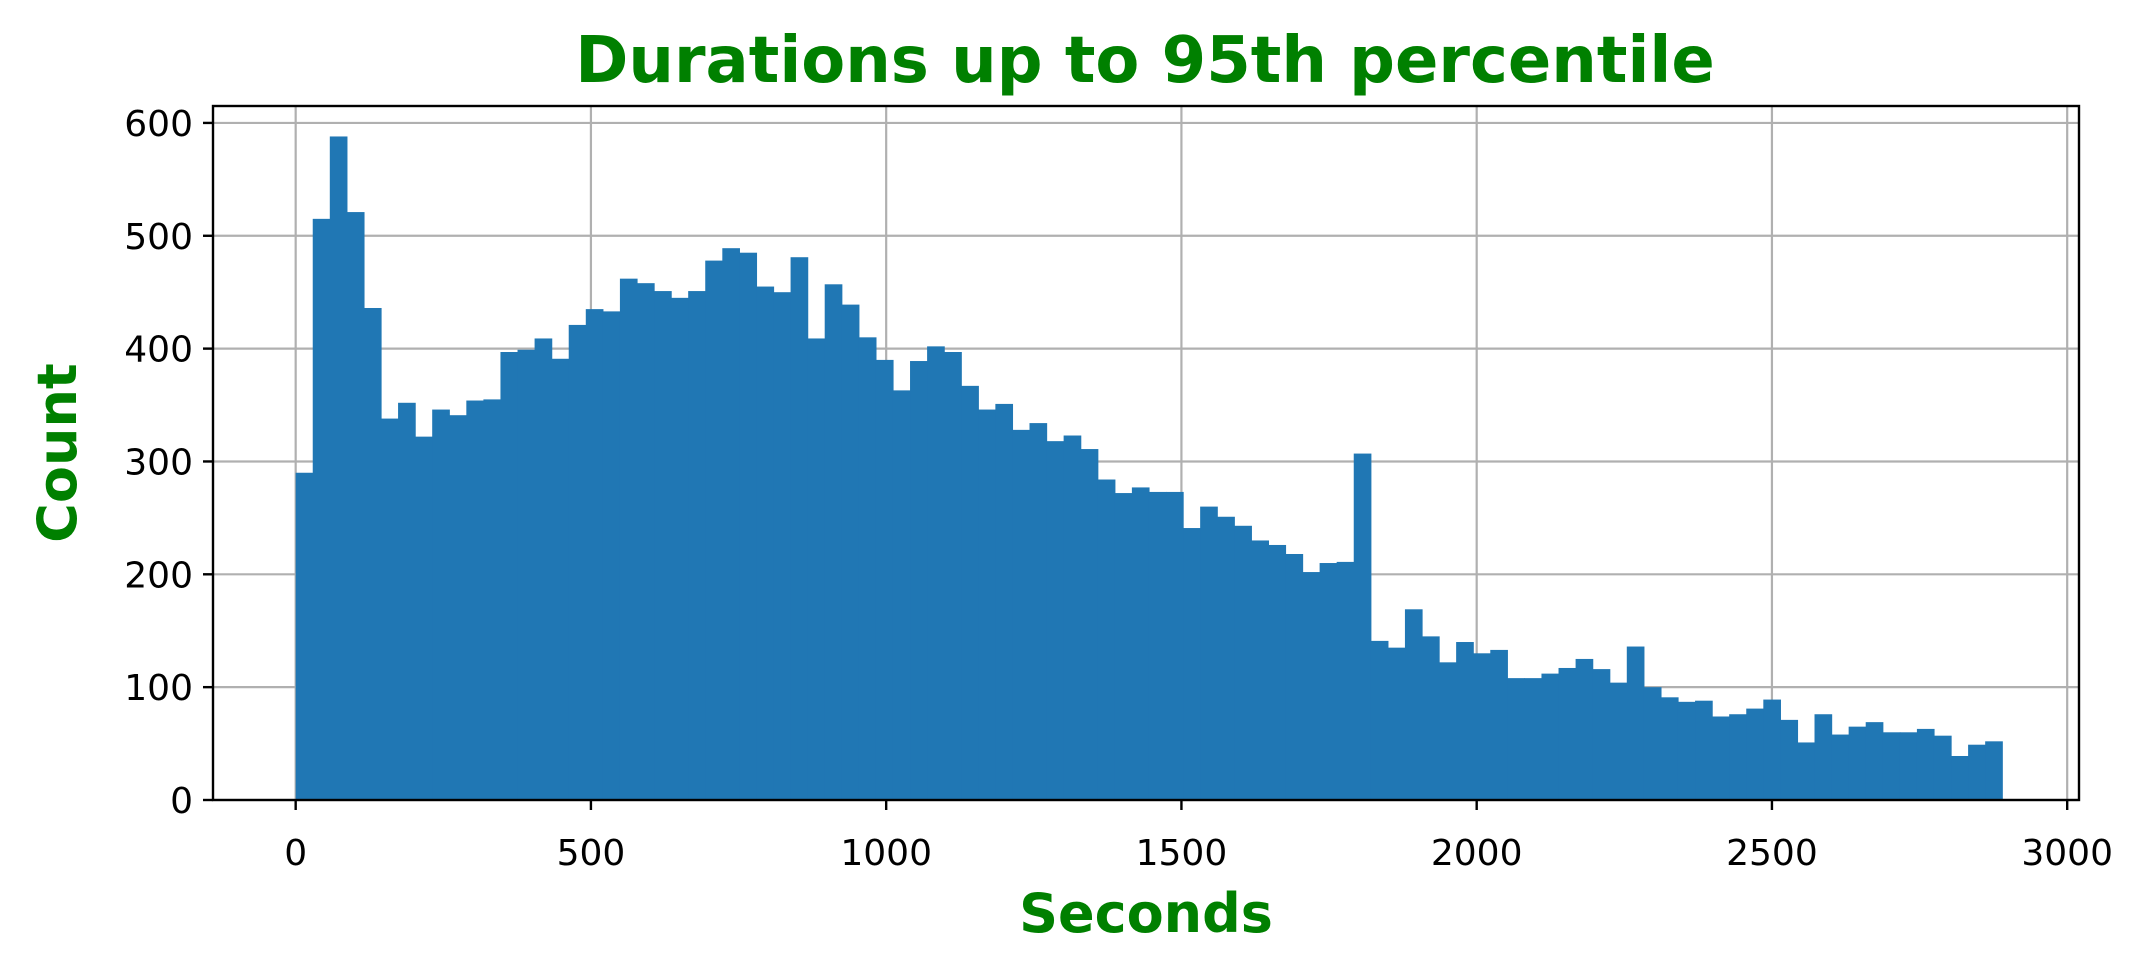 The image size is (2137, 974). I want to click on x-tick-label-4: 2000, so click(1477, 853).